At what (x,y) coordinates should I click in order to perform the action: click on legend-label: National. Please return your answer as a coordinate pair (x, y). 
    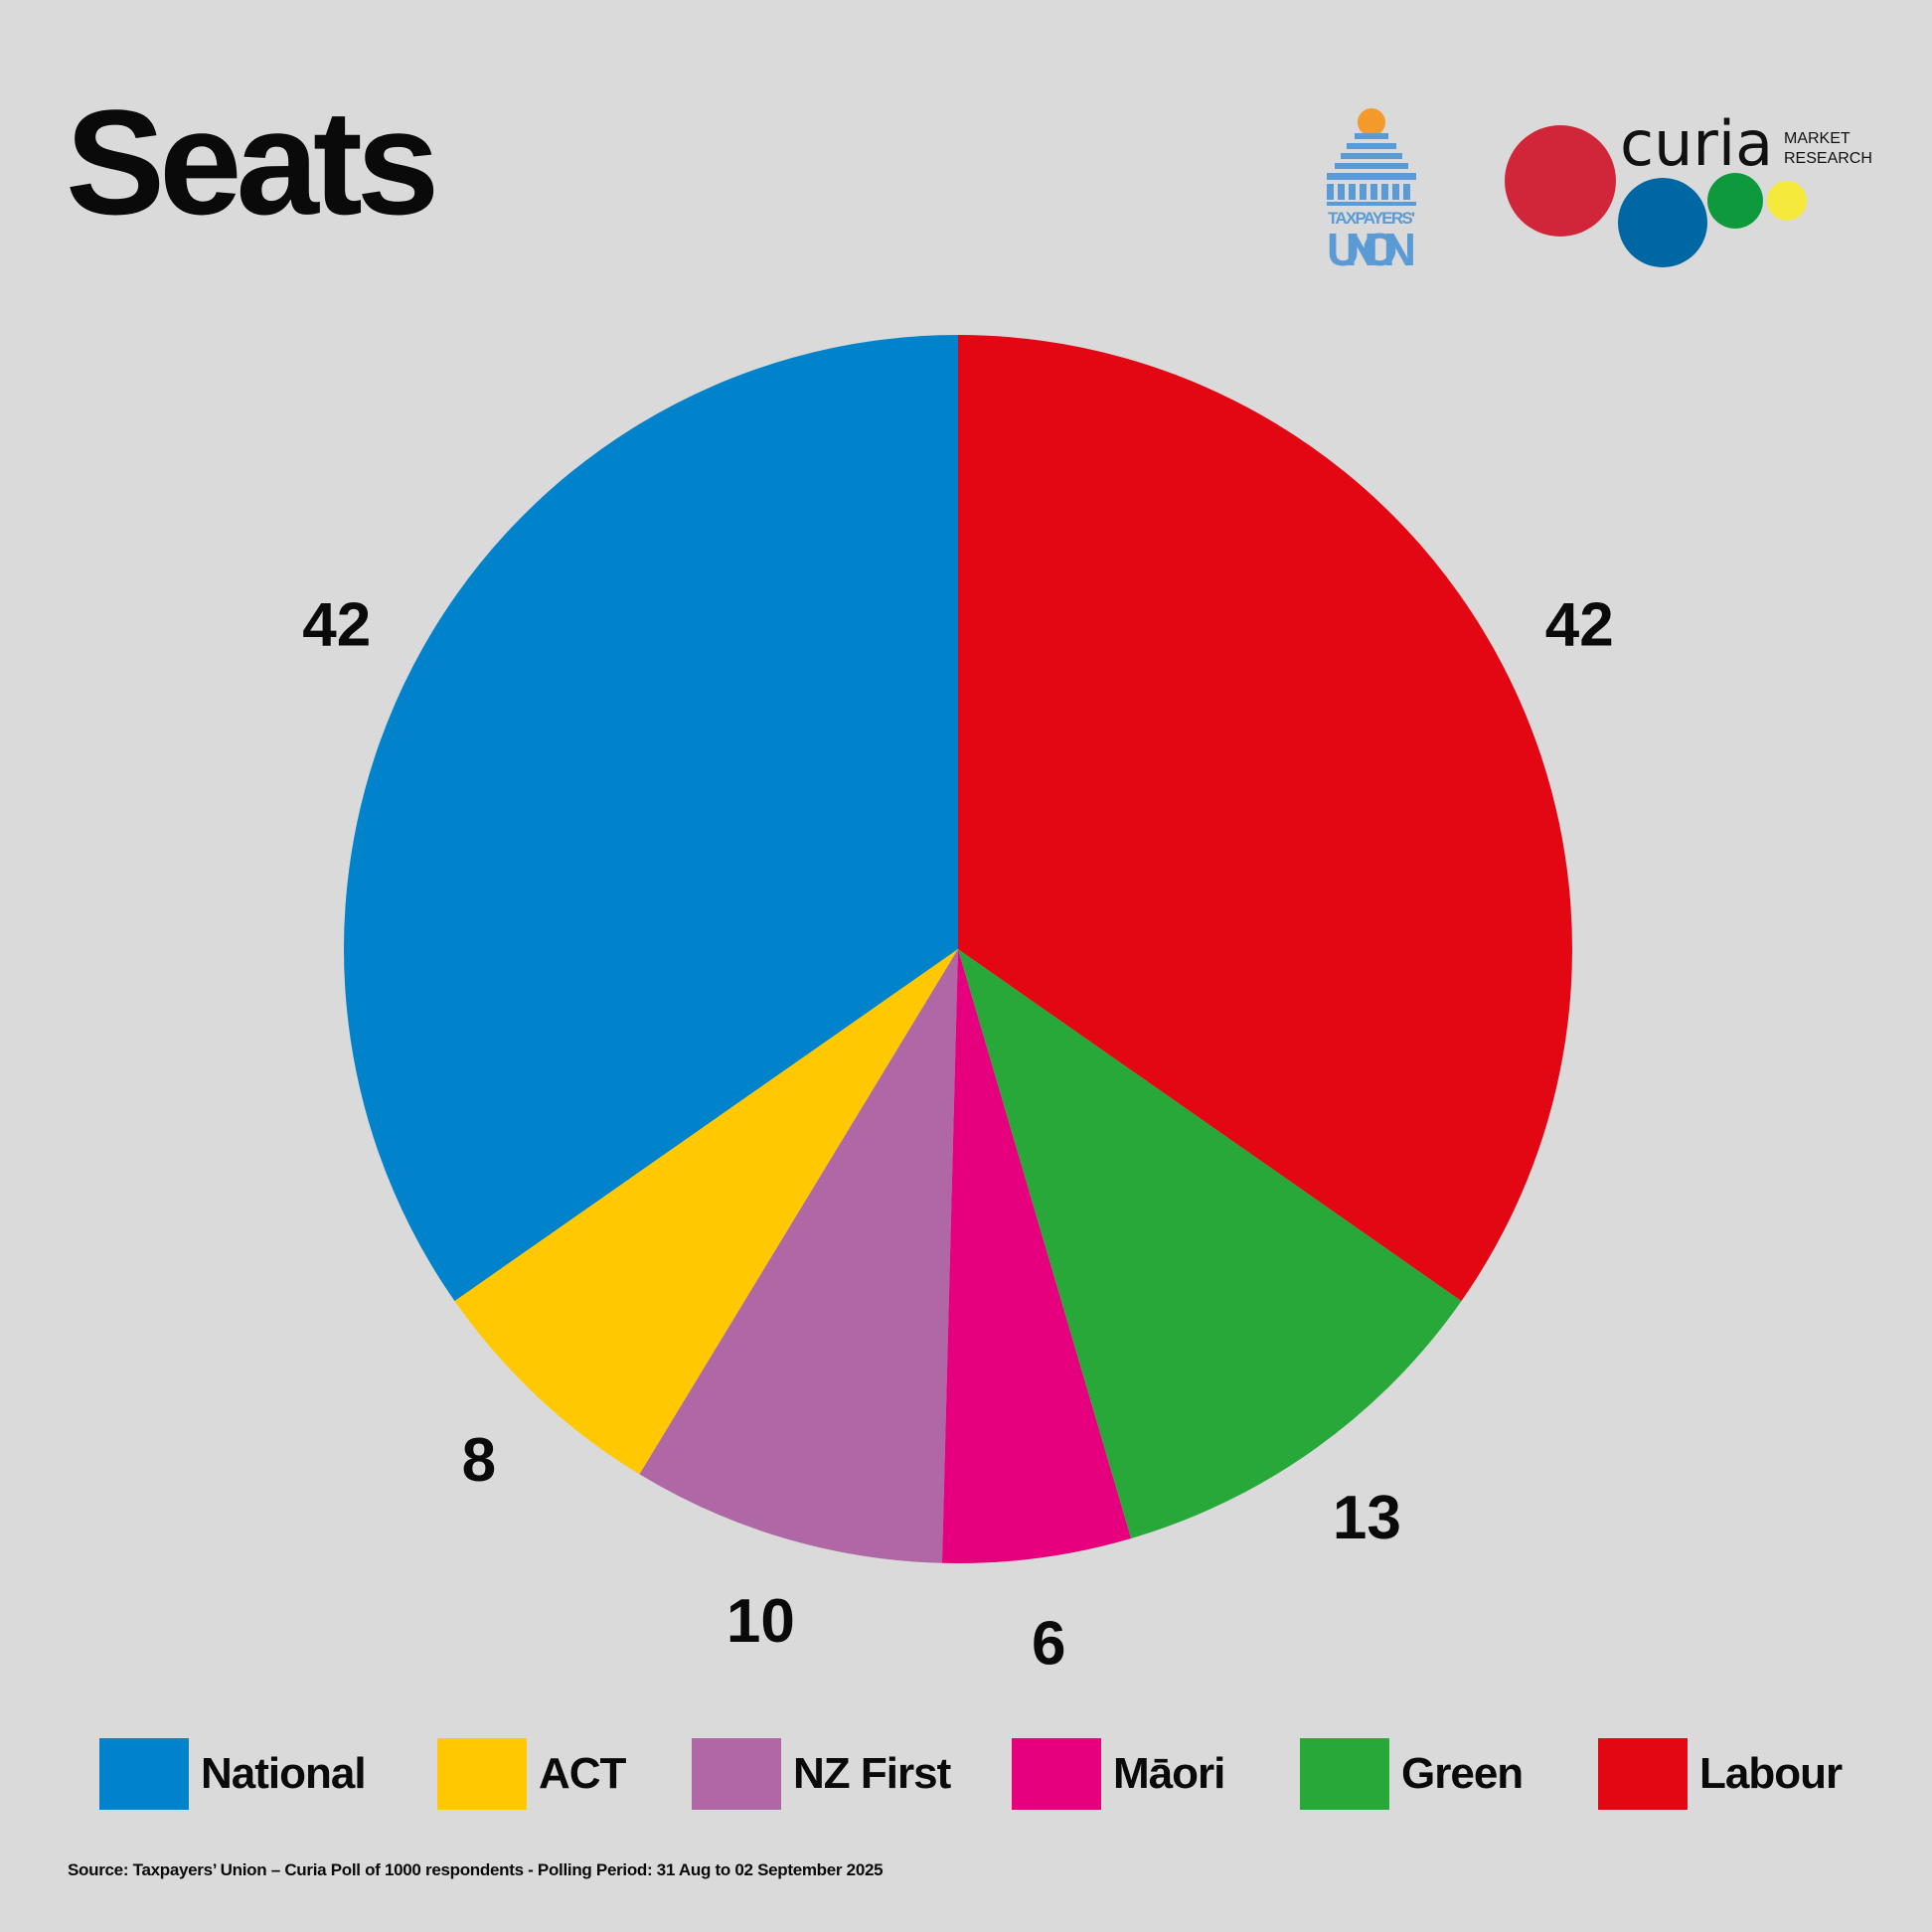
    Looking at the image, I should click on (284, 1773).